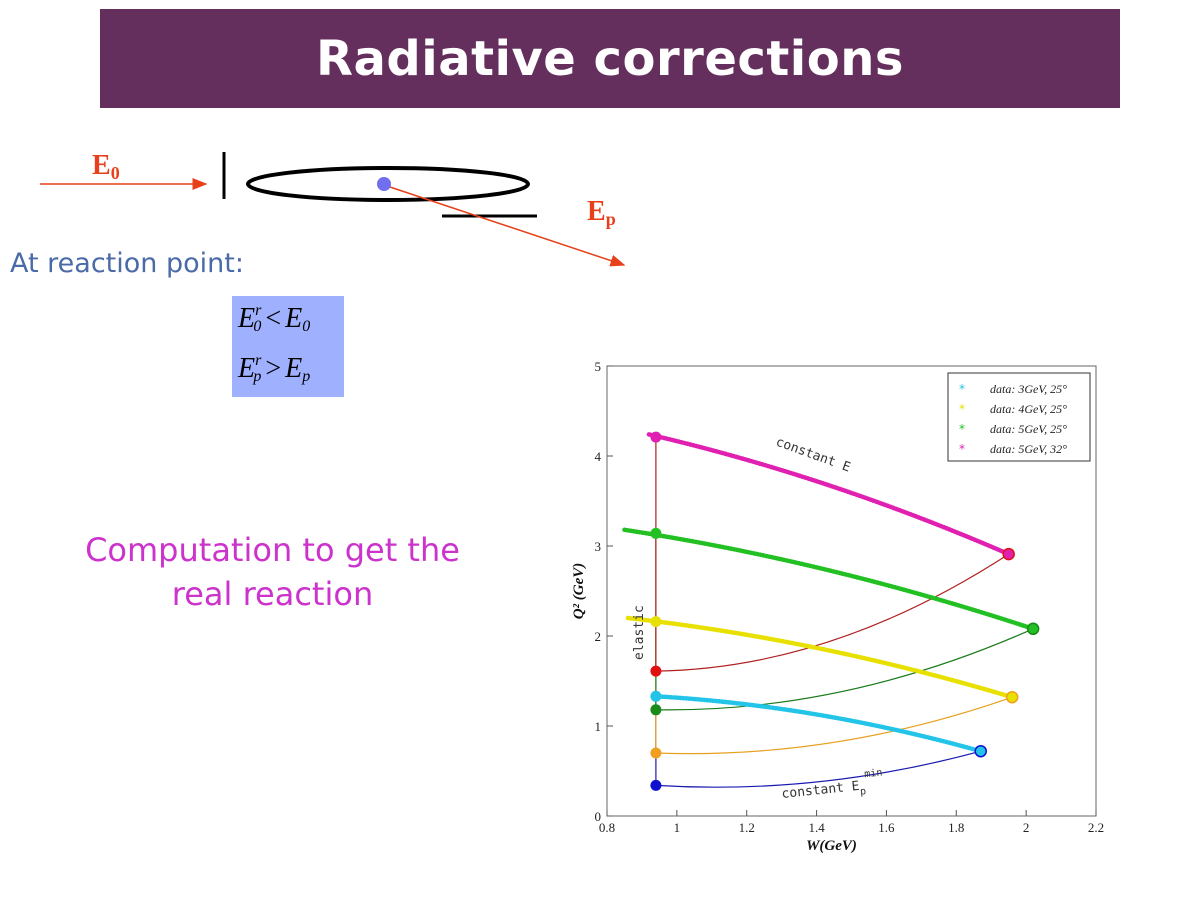 The image size is (1200, 912). Describe the element at coordinates (598, 546) in the screenshot. I see `y-tick-label: 3` at that location.